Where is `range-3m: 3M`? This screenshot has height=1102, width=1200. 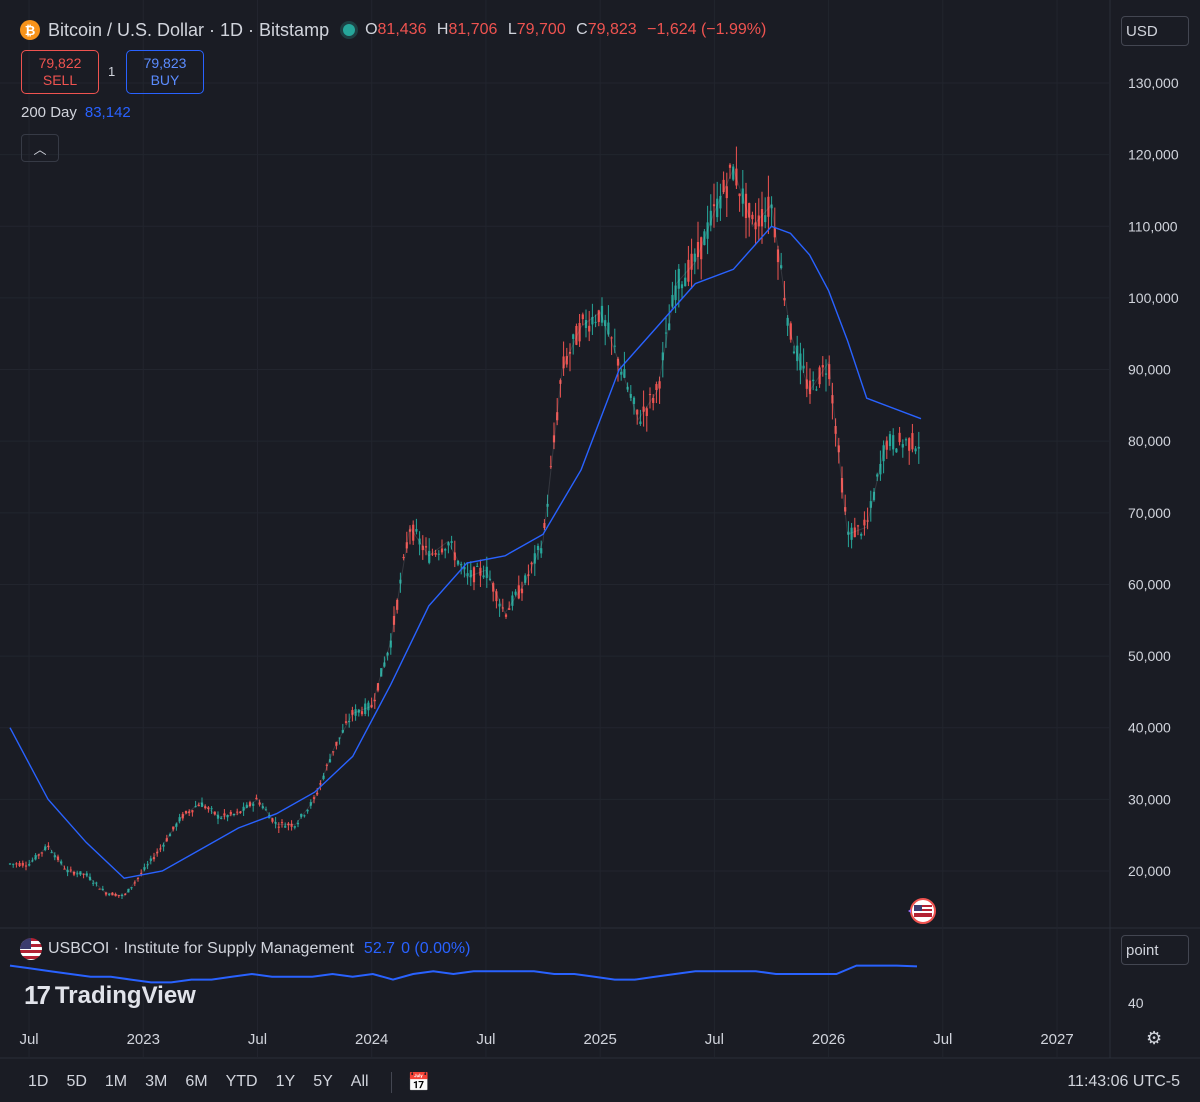
range-3m: 3M is located at coordinates (156, 1081).